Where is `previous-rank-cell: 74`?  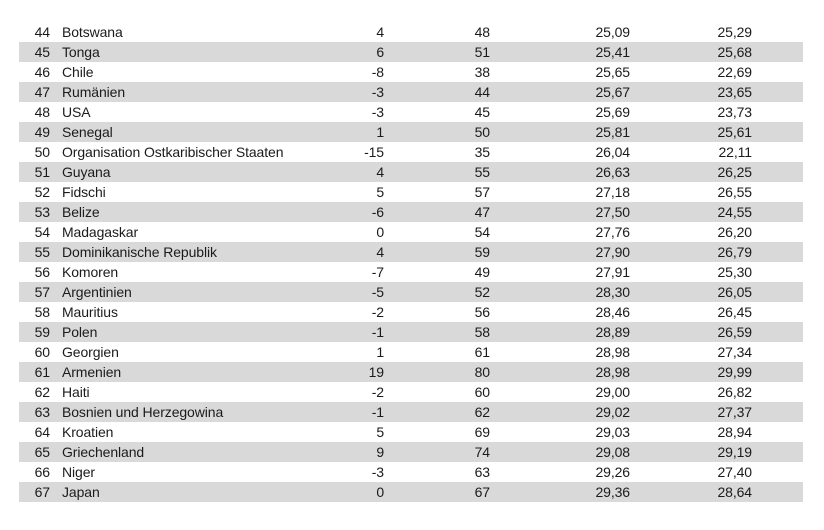 previous-rank-cell: 74 is located at coordinates (482, 452).